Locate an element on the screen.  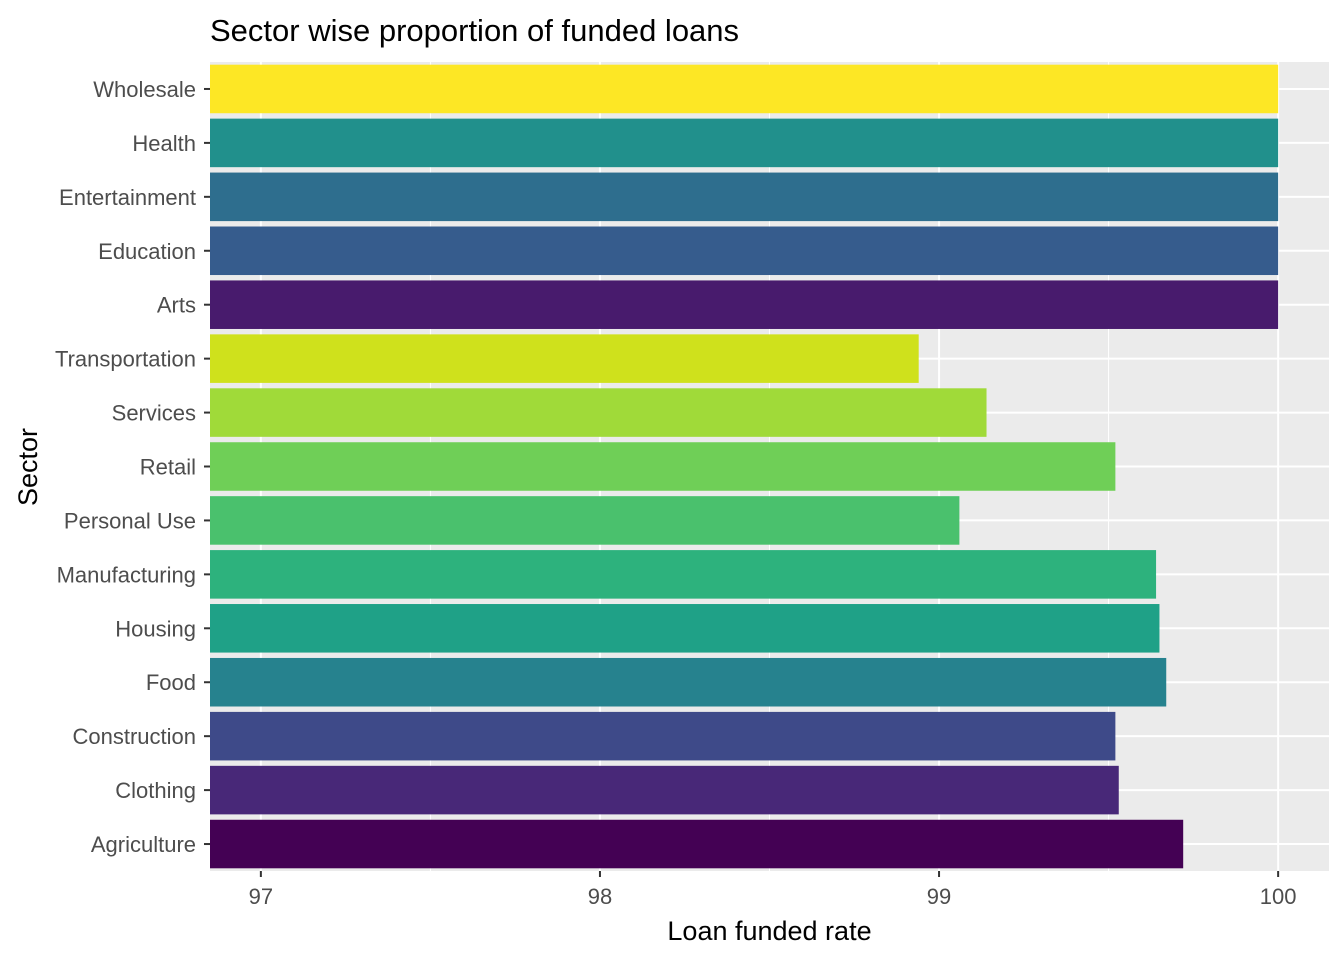
bar-arts is located at coordinates (744, 304).